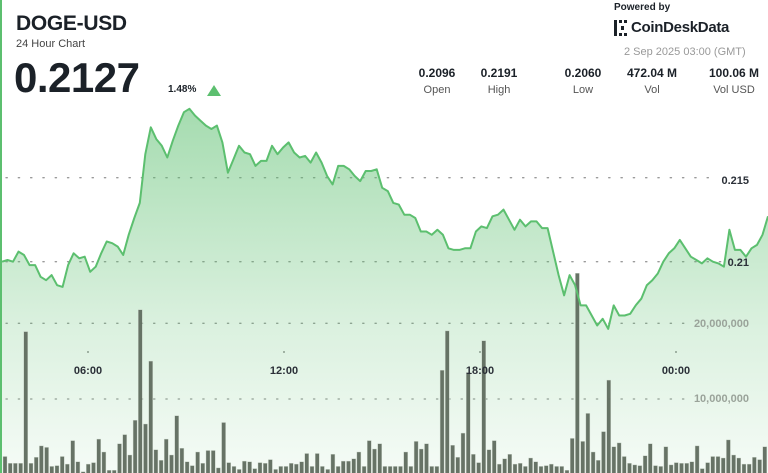  What do you see at coordinates (499, 90) in the screenshot?
I see `stat-label: High` at bounding box center [499, 90].